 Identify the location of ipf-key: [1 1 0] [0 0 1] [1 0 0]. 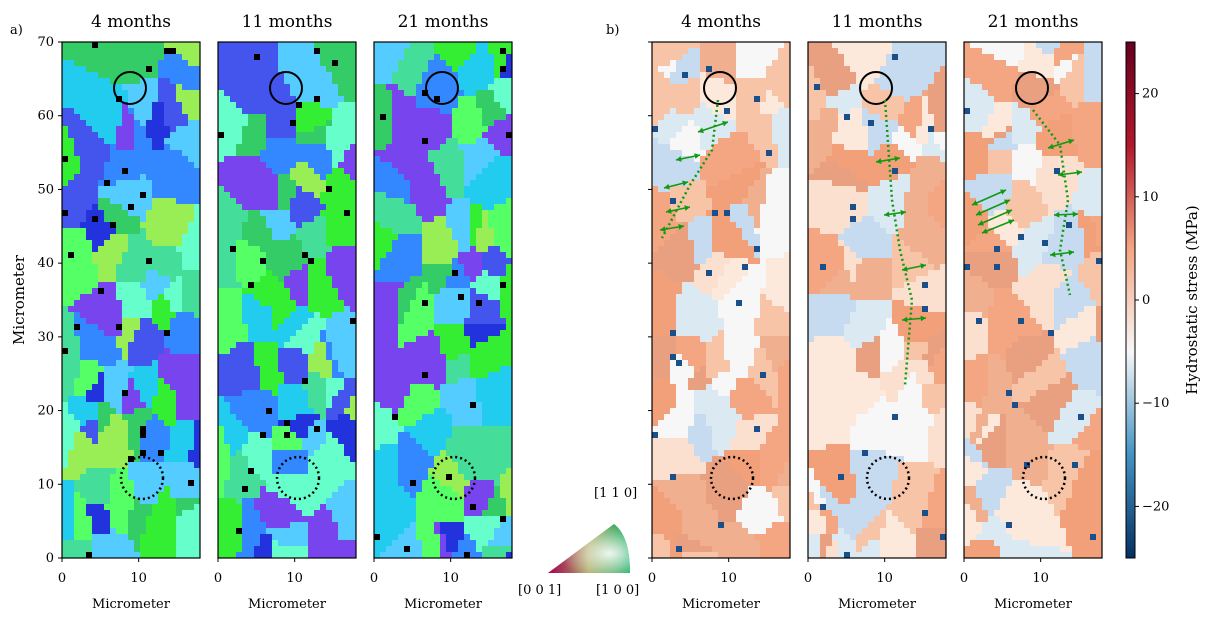
(578, 542).